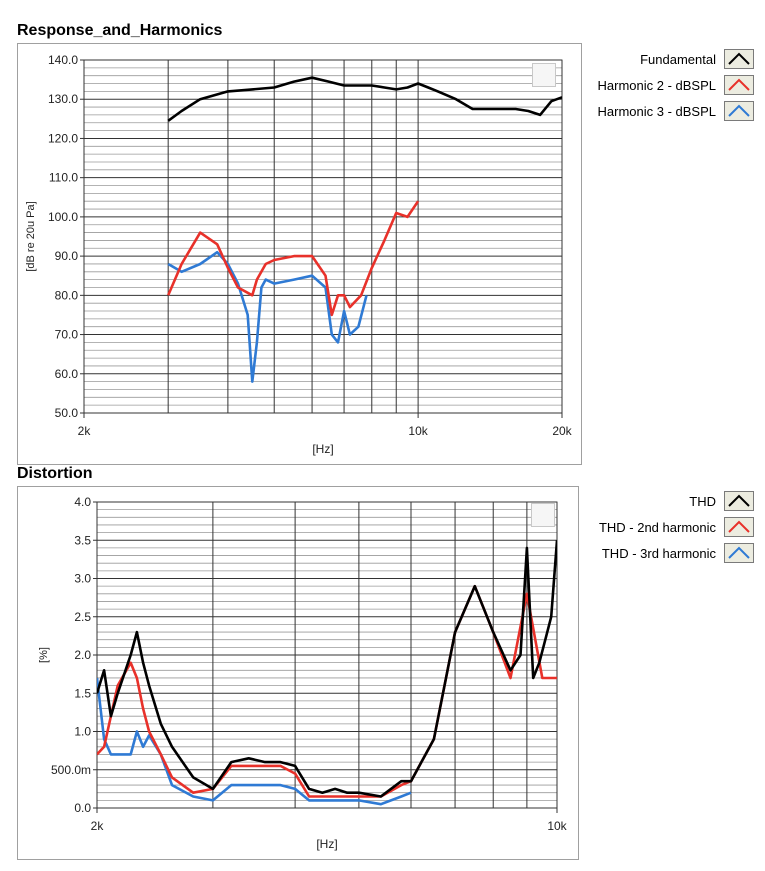  I want to click on chart1-legend-fundamental: Fundamental, so click(697, 59).